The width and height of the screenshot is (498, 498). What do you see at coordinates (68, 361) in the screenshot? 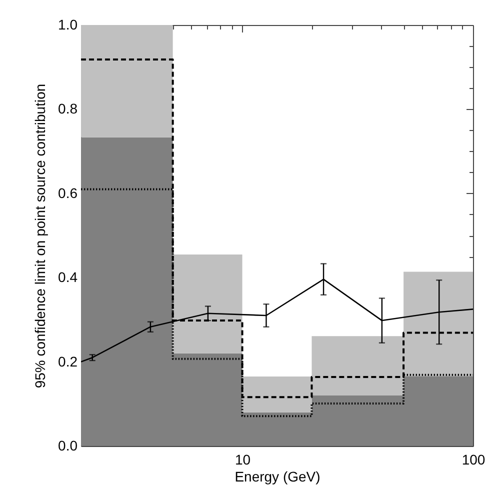
I see `y-tick-label: 0.2` at bounding box center [68, 361].